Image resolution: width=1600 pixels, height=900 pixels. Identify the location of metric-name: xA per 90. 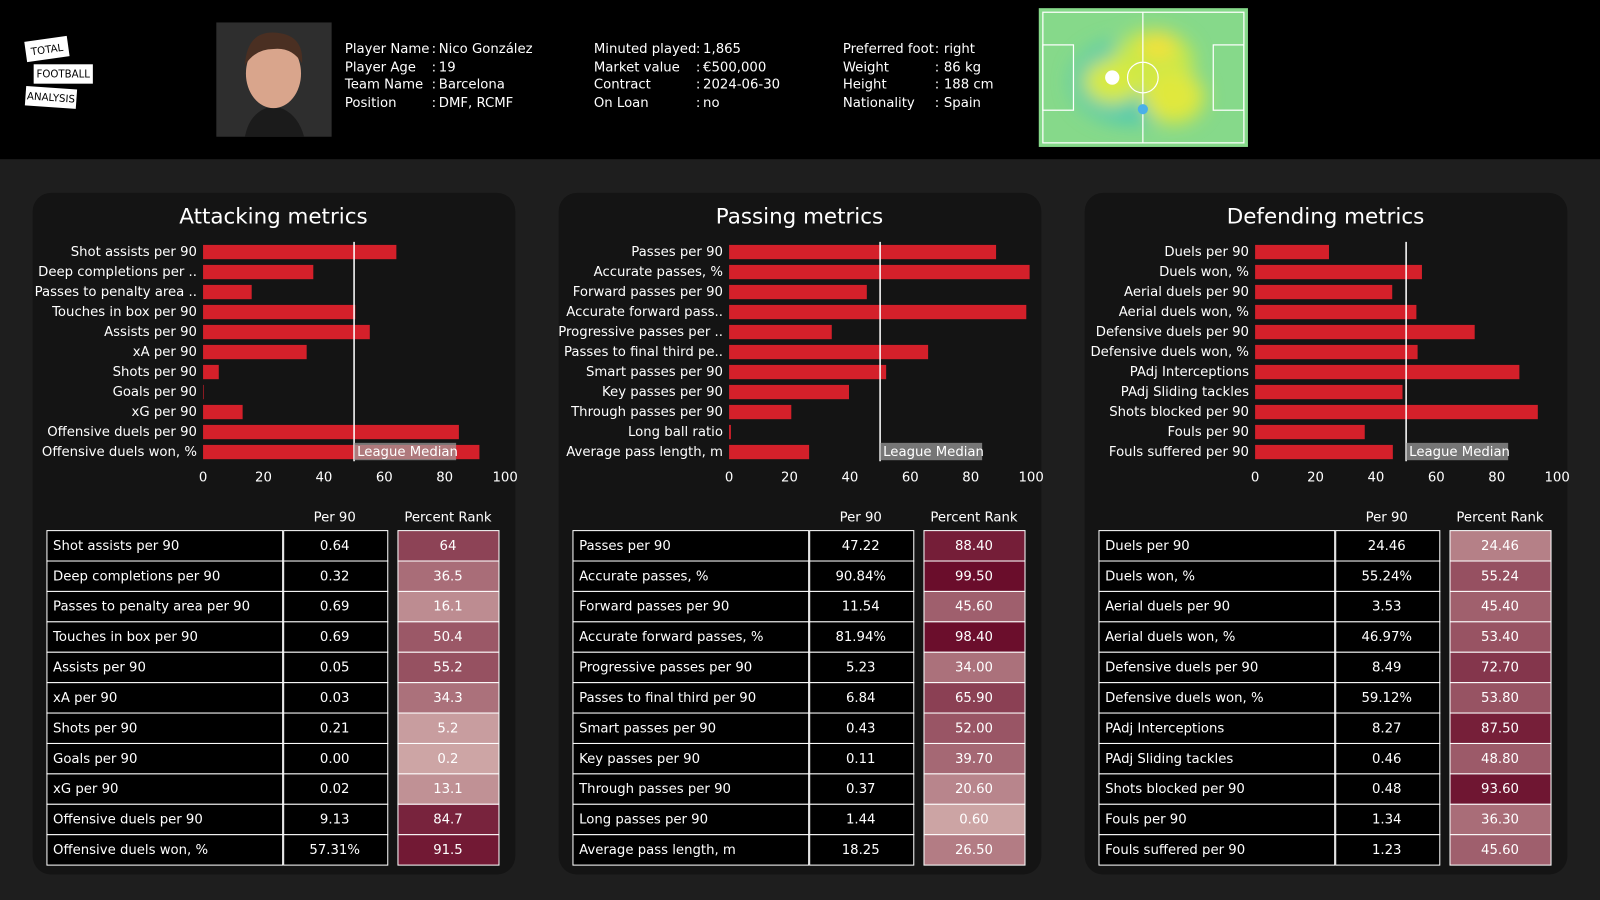
(85, 698).